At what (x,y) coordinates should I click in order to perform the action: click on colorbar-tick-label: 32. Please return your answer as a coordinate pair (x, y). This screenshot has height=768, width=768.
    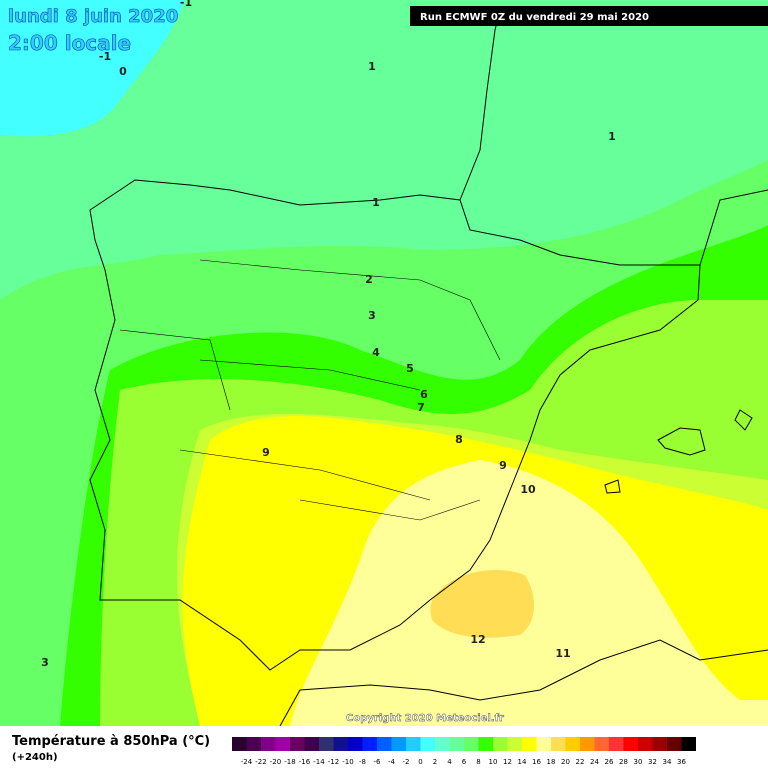
    Looking at the image, I should click on (652, 762).